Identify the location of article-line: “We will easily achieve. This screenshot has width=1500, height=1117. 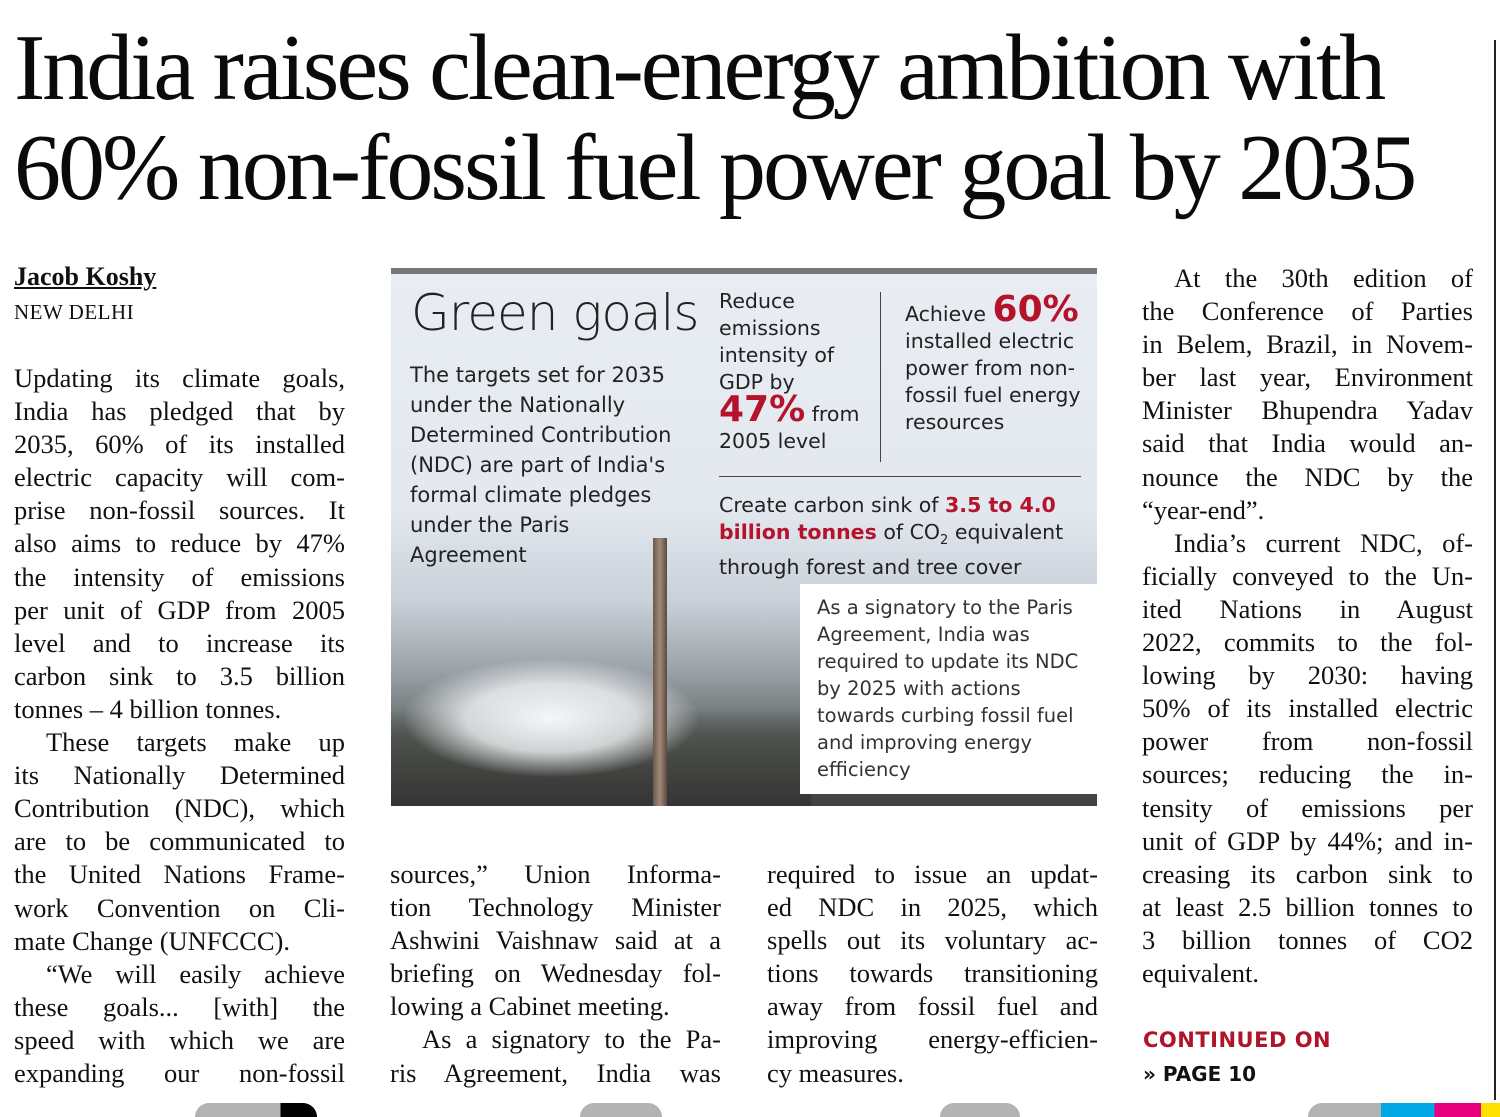
(195, 973).